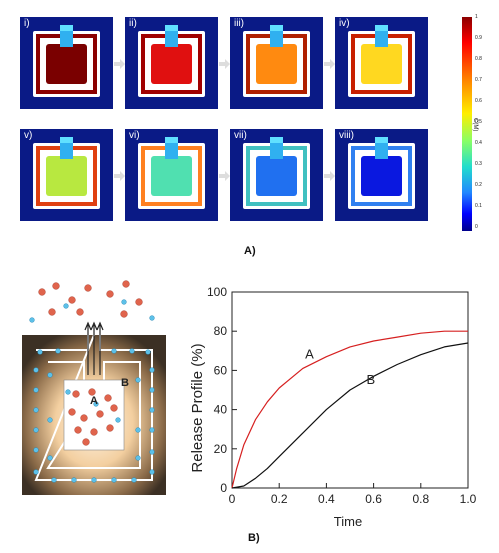 This screenshot has height=553, width=499. What do you see at coordinates (381, 175) in the screenshot?
I see `simulation-panel: viii)` at bounding box center [381, 175].